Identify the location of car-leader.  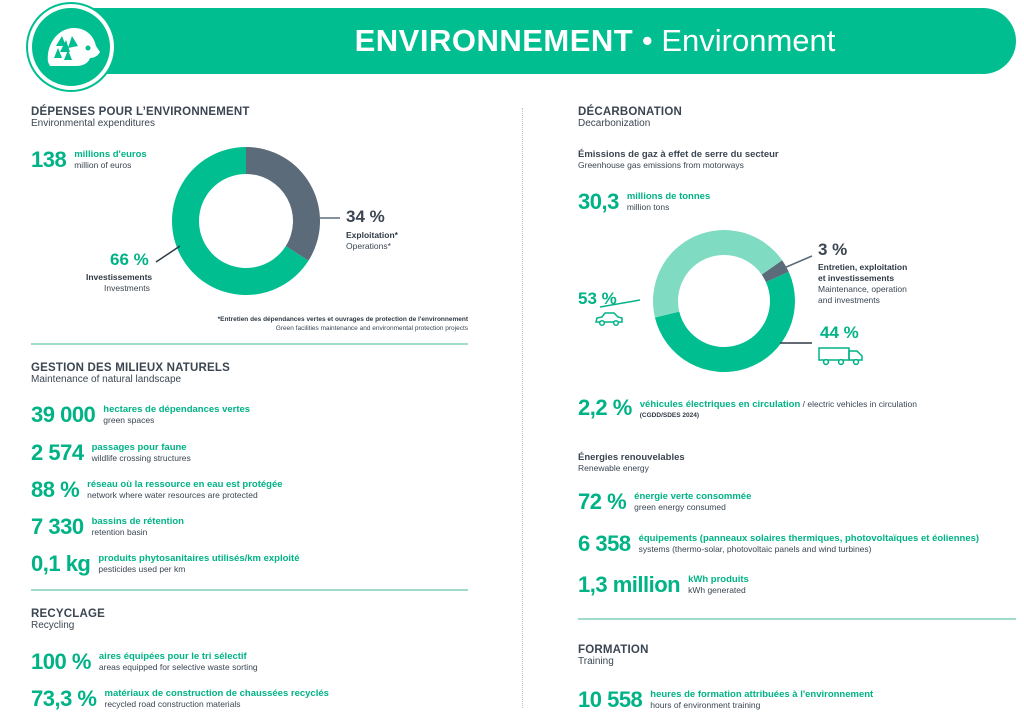
(620, 303).